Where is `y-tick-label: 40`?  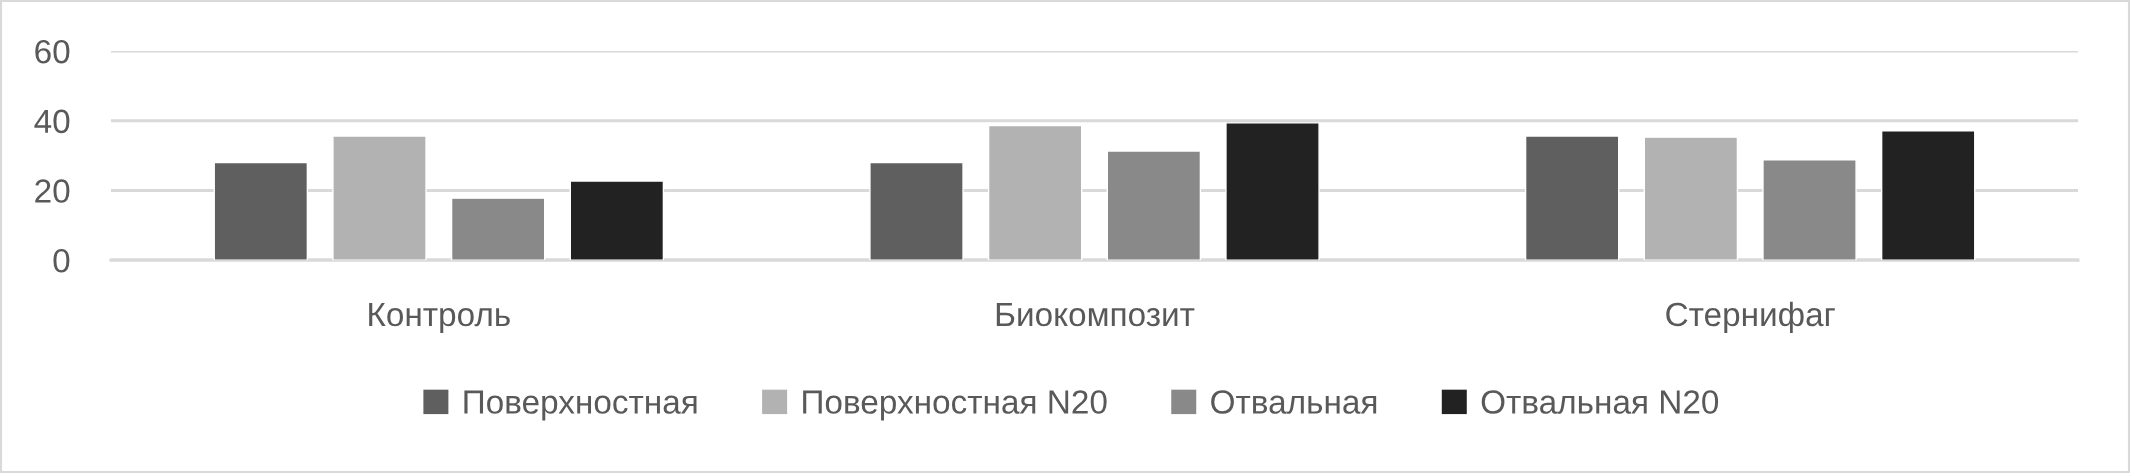 y-tick-label: 40 is located at coordinates (52, 121).